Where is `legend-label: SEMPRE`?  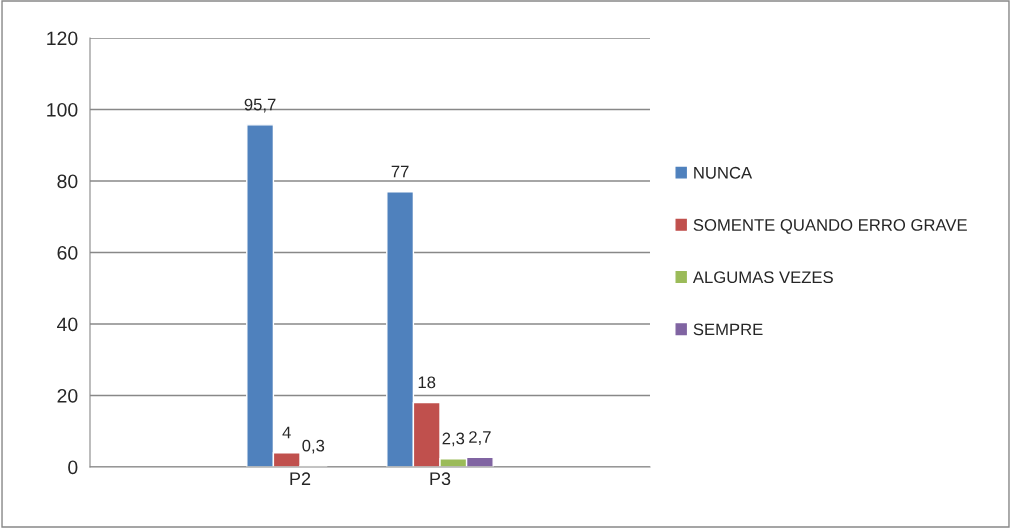 legend-label: SEMPRE is located at coordinates (728, 329).